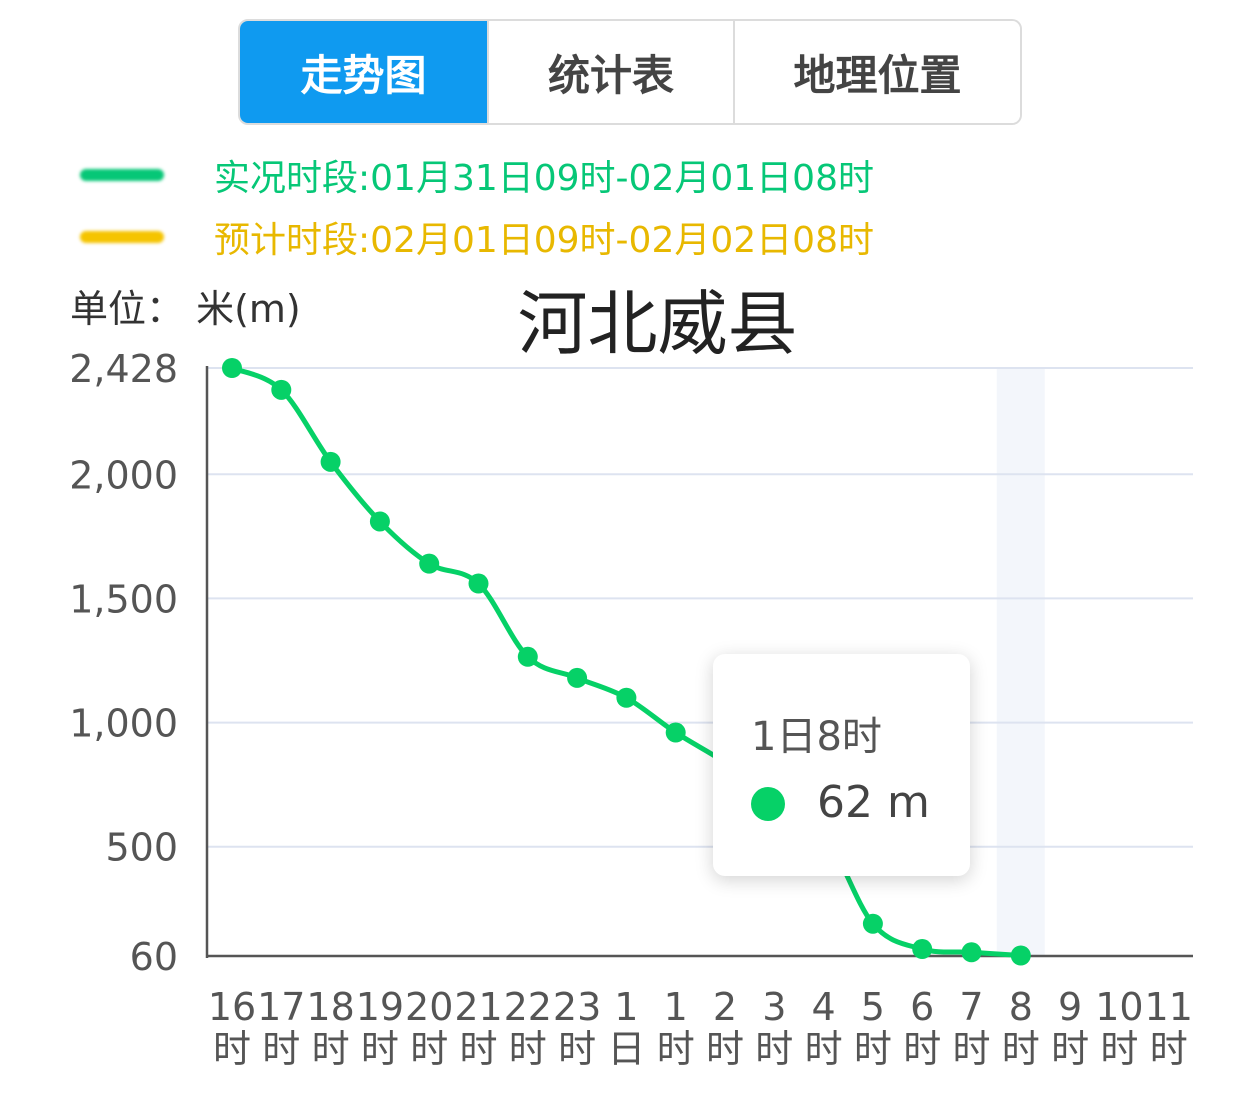  What do you see at coordinates (971, 1007) in the screenshot?
I see `x-tick-label: 7` at bounding box center [971, 1007].